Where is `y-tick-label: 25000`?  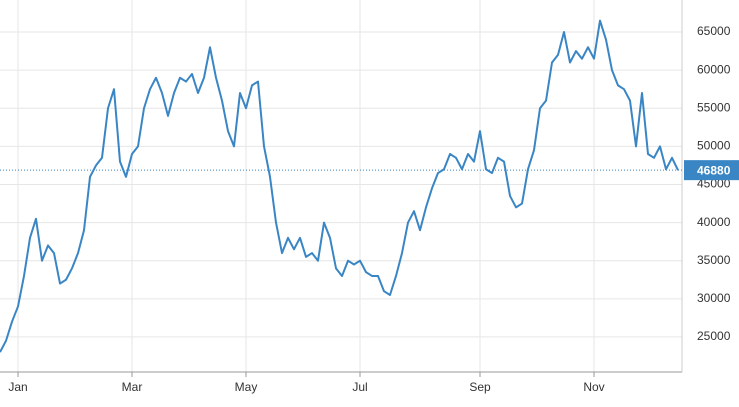 y-tick-label: 25000 is located at coordinates (714, 336).